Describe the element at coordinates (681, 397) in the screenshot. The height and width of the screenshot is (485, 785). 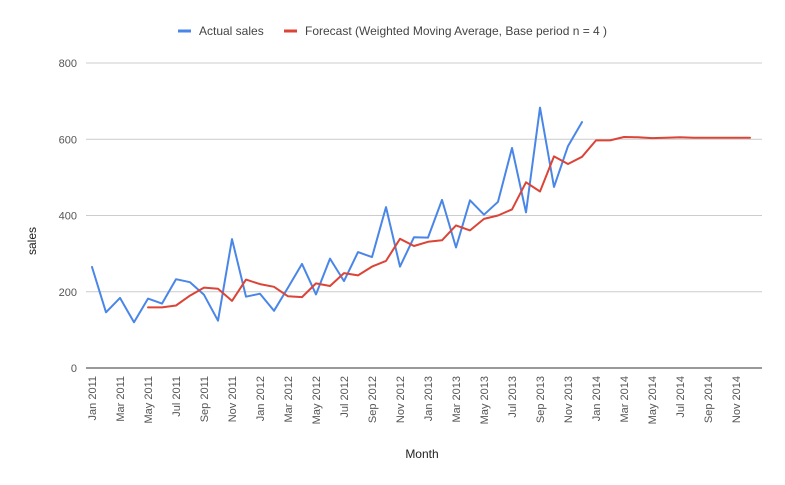
I see `x-tick-label: Jul 2014` at that location.